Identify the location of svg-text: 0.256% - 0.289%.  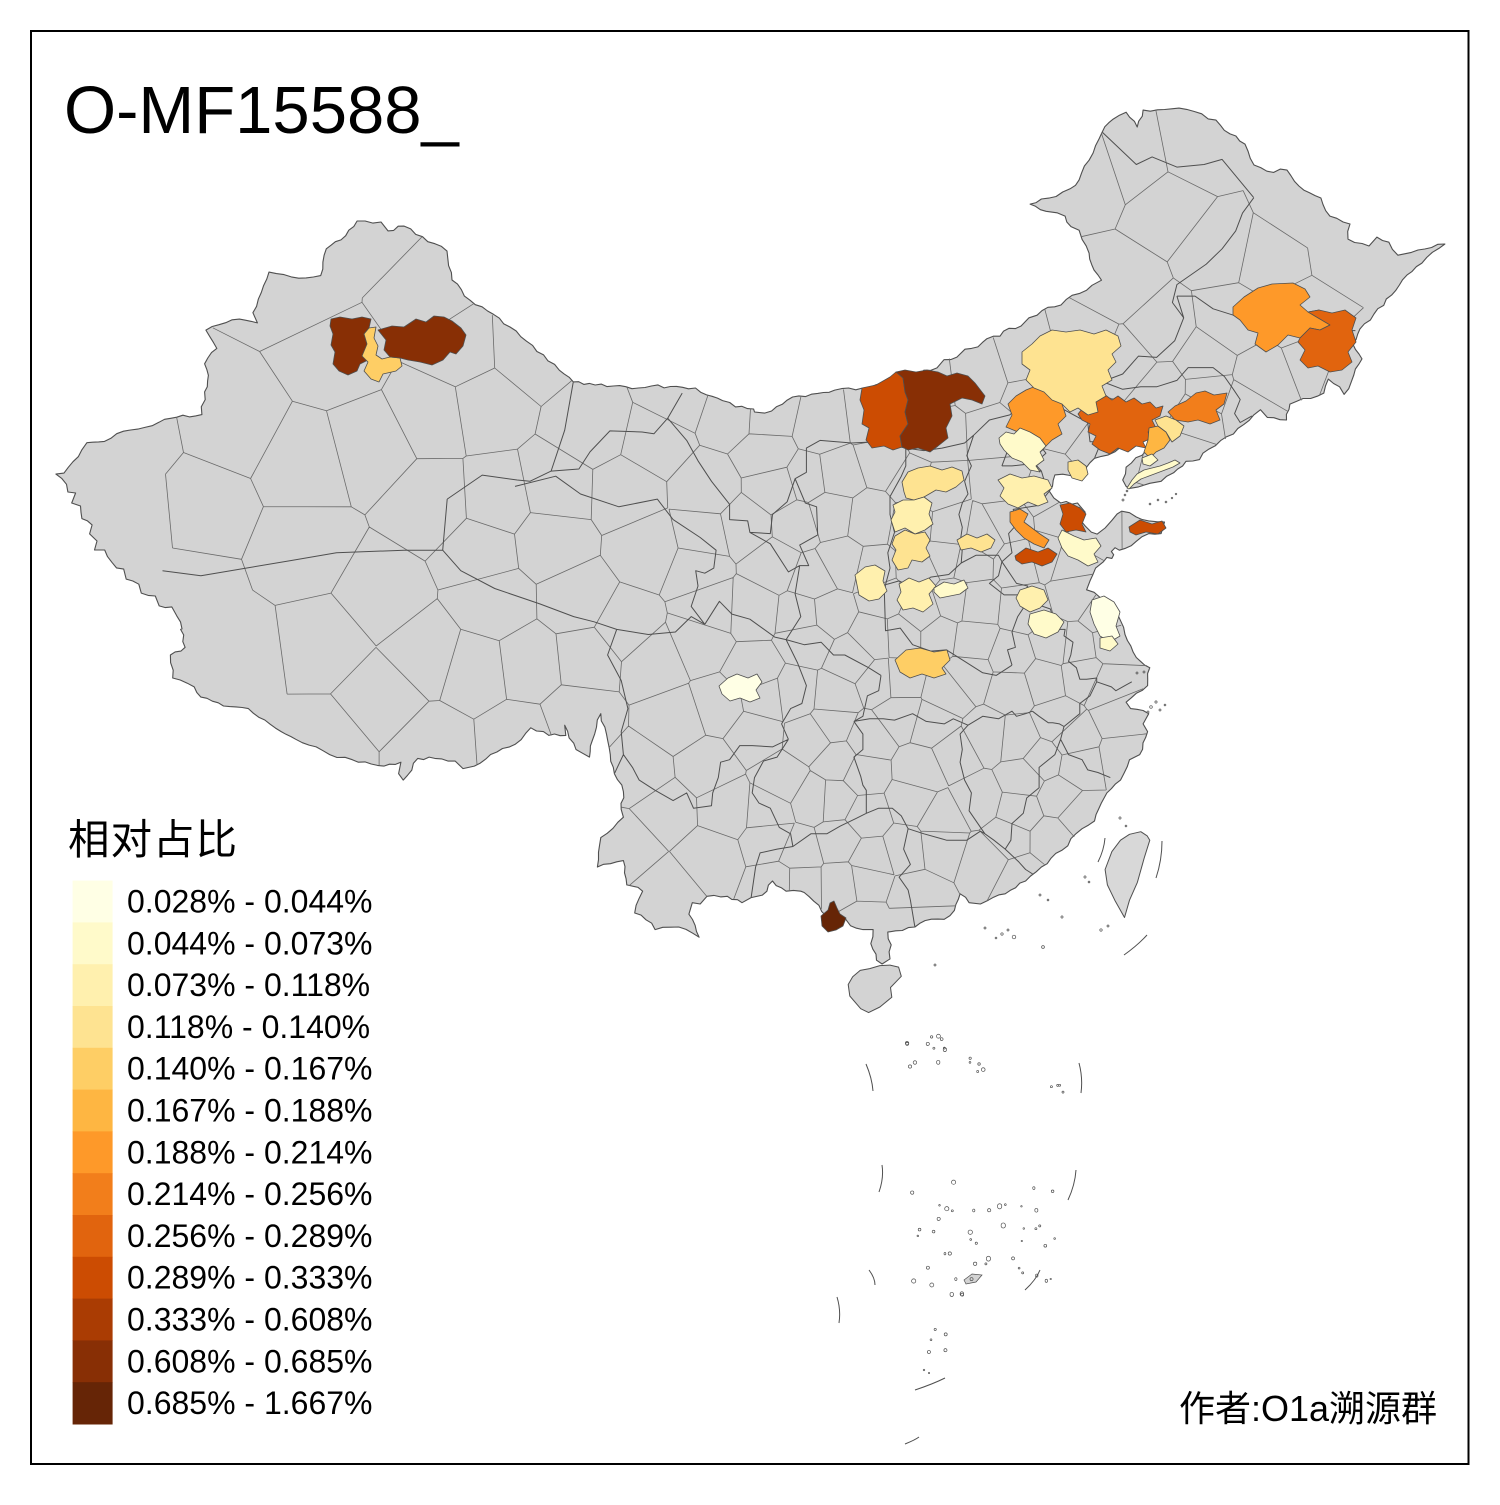
(250, 1236).